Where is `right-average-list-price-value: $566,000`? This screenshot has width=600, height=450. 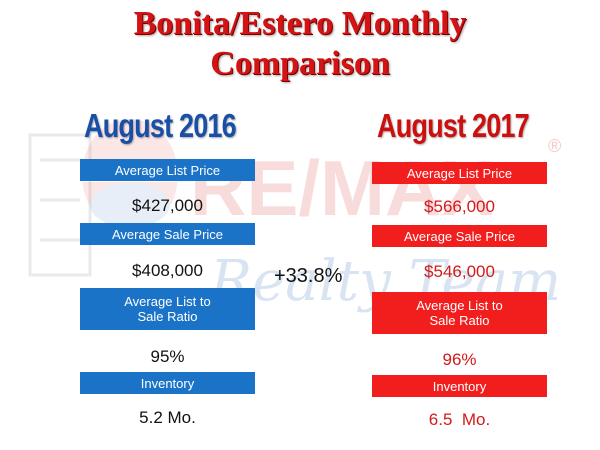
right-average-list-price-value: $566,000 is located at coordinates (459, 206).